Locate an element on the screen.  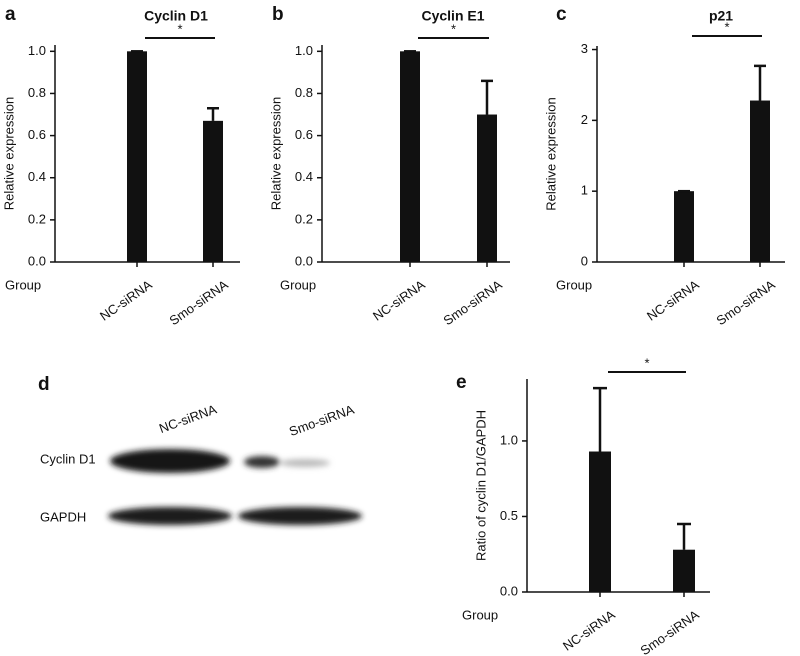
chart-title: Cyclin E1 is located at coordinates (452, 16).